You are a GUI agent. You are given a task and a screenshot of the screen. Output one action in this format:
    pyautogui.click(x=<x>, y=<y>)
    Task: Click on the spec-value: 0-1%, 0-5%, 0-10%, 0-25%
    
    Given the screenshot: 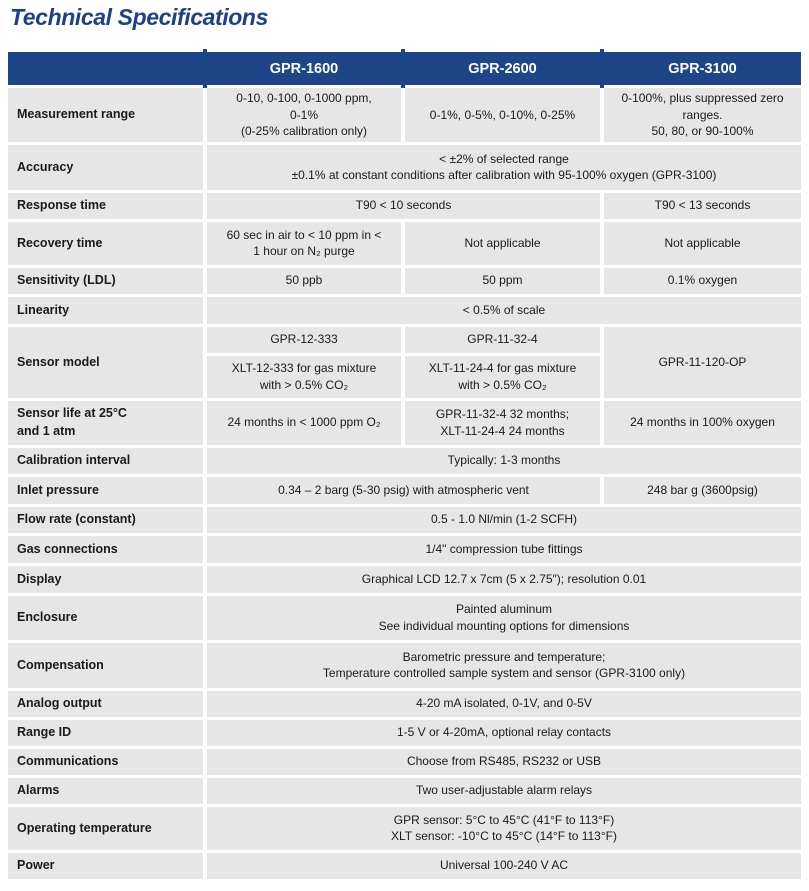 What is the action you would take?
    pyautogui.click(x=502, y=115)
    